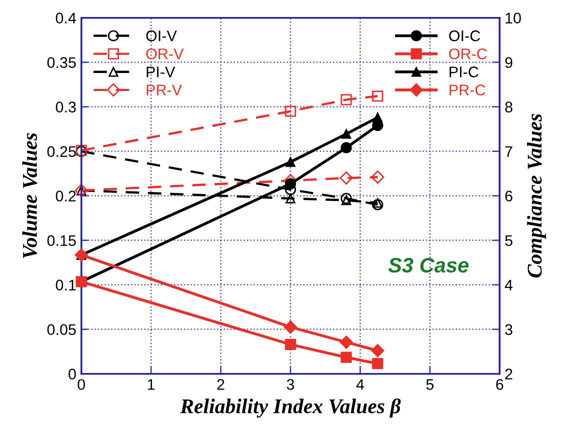  What do you see at coordinates (151, 384) in the screenshot?
I see `x-tick-label: 1` at bounding box center [151, 384].